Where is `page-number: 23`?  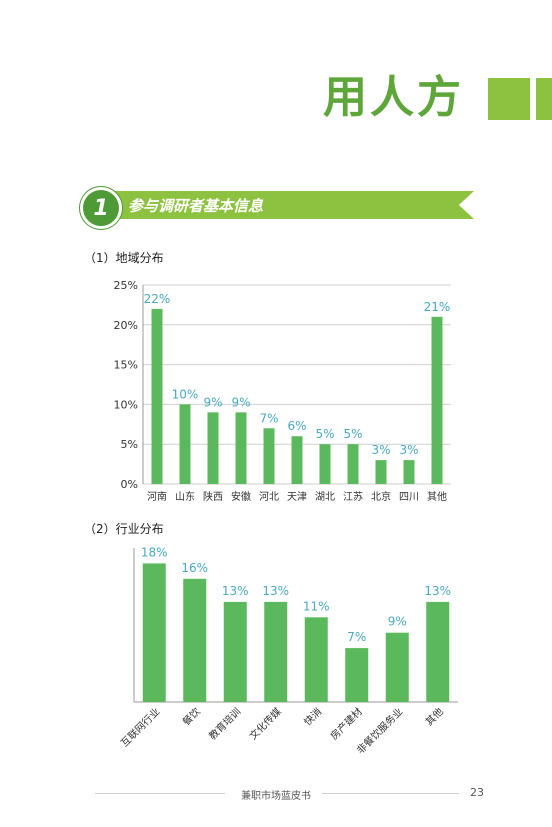
page-number: 23 is located at coordinates (477, 792).